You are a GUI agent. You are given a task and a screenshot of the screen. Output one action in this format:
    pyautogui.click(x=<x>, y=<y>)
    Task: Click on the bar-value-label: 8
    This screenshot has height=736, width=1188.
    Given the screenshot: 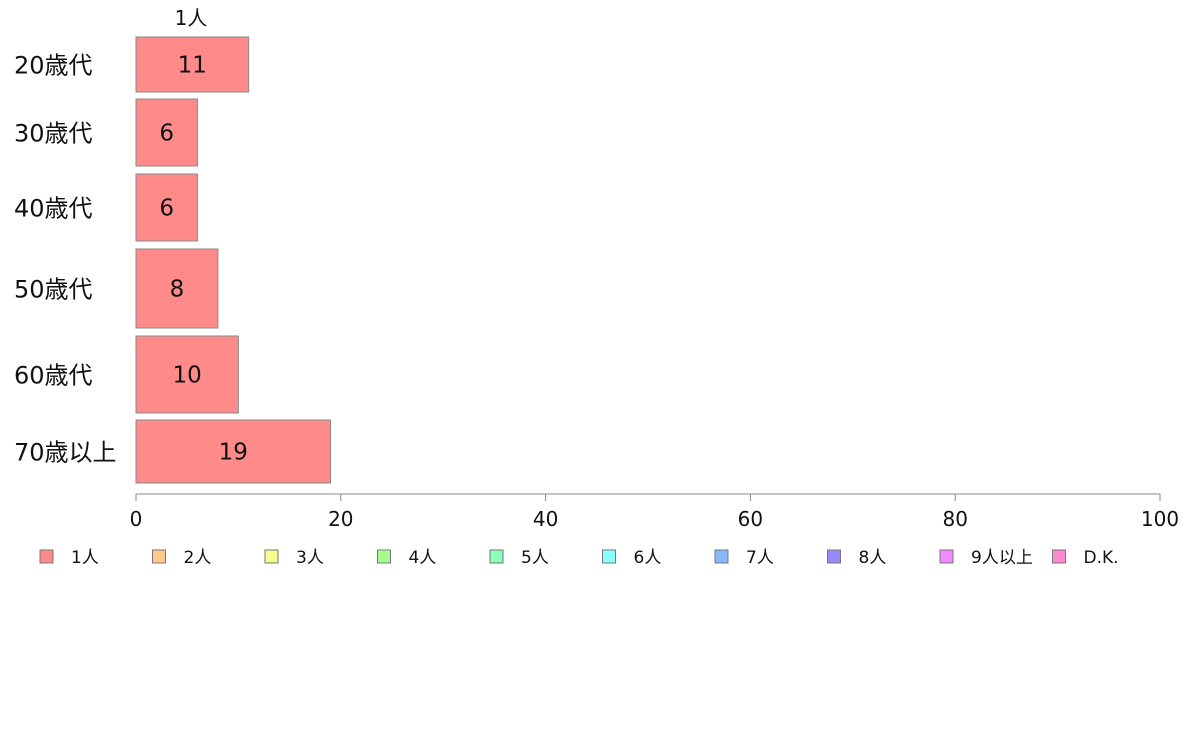 What is the action you would take?
    pyautogui.click(x=177, y=290)
    